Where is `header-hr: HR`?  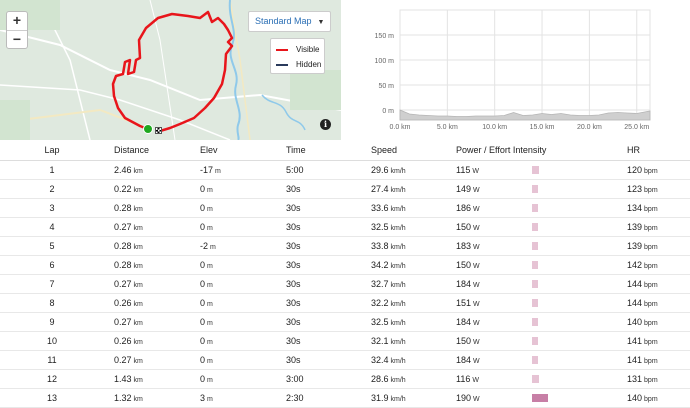 header-hr: HR is located at coordinates (653, 150).